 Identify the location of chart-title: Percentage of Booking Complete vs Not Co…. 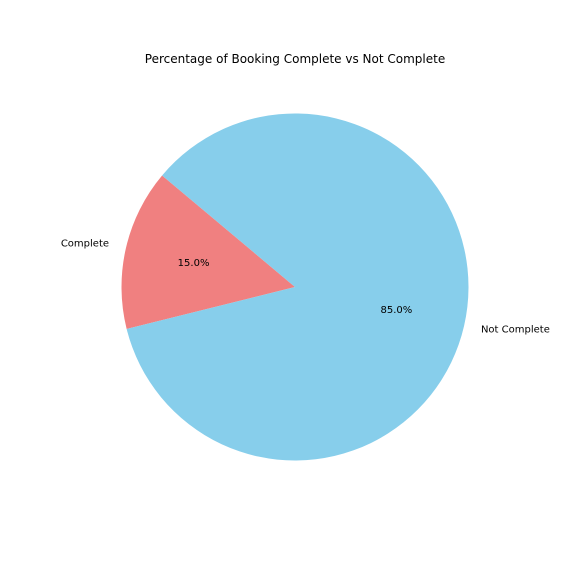
(295, 59).